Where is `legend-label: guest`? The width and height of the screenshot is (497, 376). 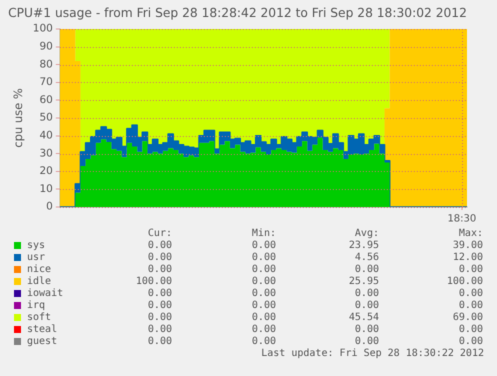 legend-label: guest is located at coordinates (42, 341).